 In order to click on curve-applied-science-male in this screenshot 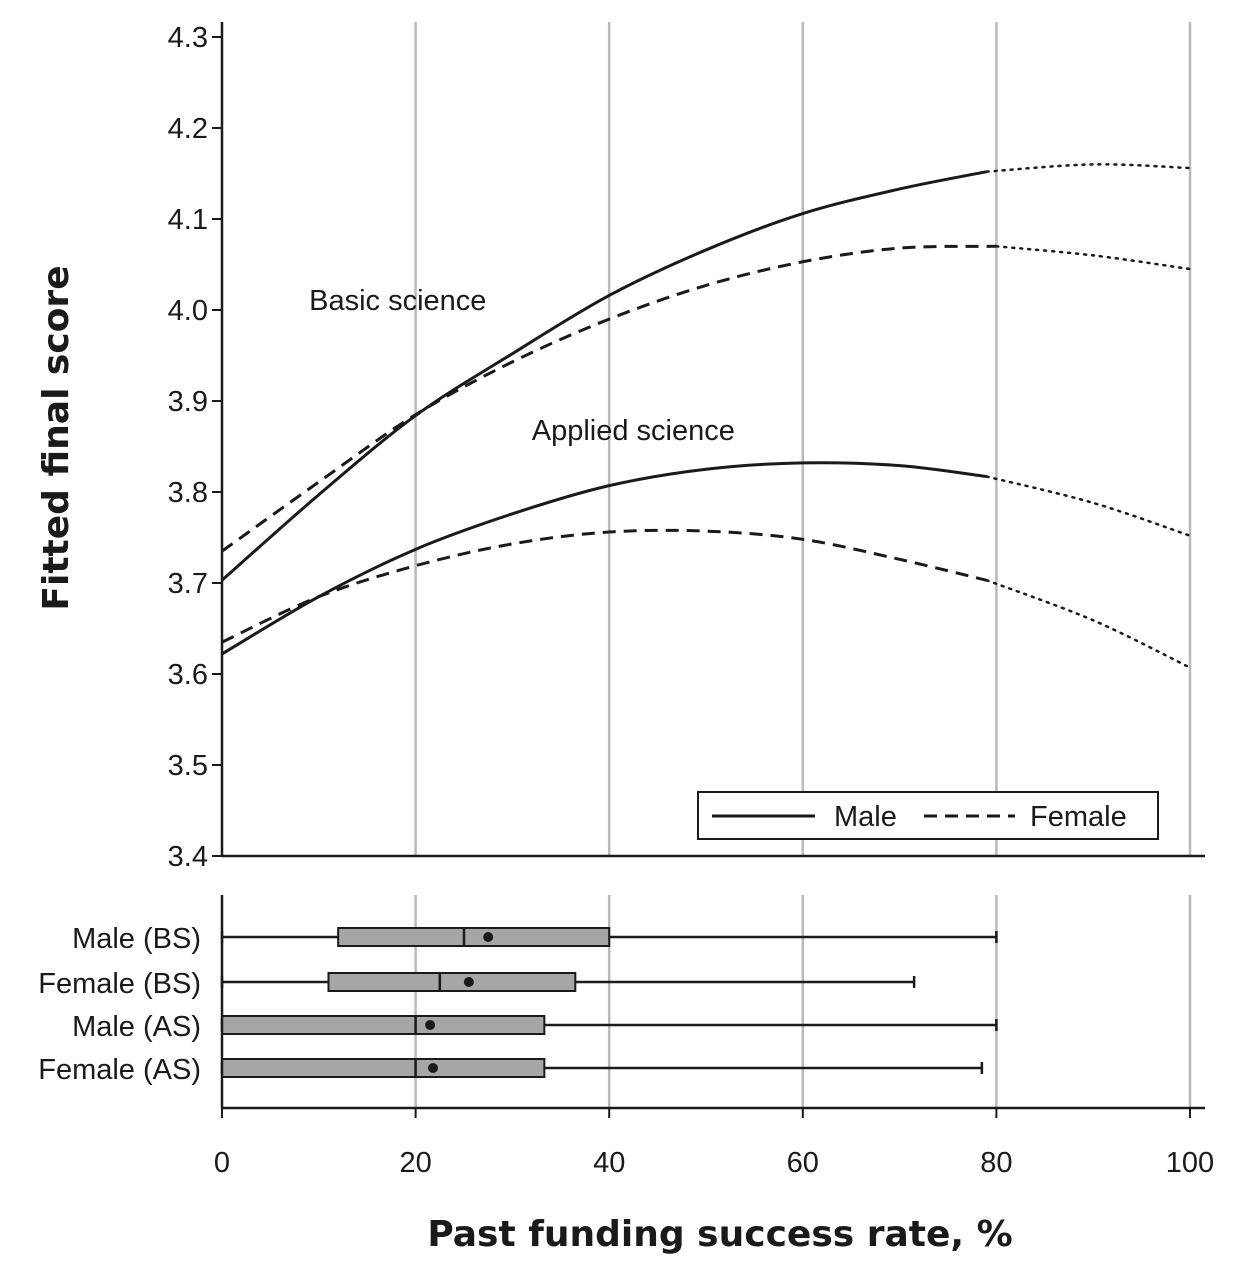, I will do `click(604, 558)`.